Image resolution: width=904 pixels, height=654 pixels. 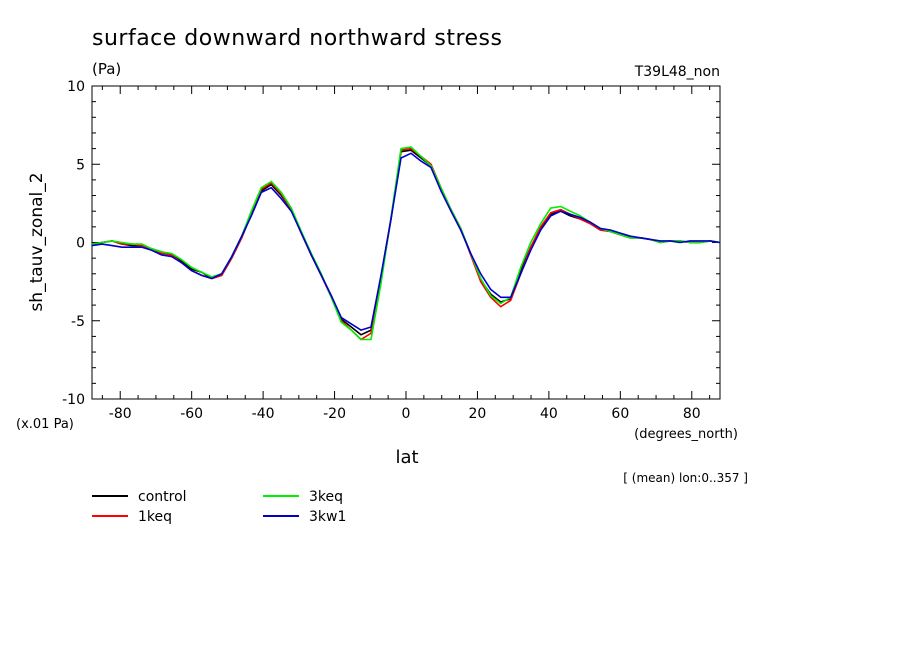 I want to click on y-tick-label: 10, so click(x=76, y=87).